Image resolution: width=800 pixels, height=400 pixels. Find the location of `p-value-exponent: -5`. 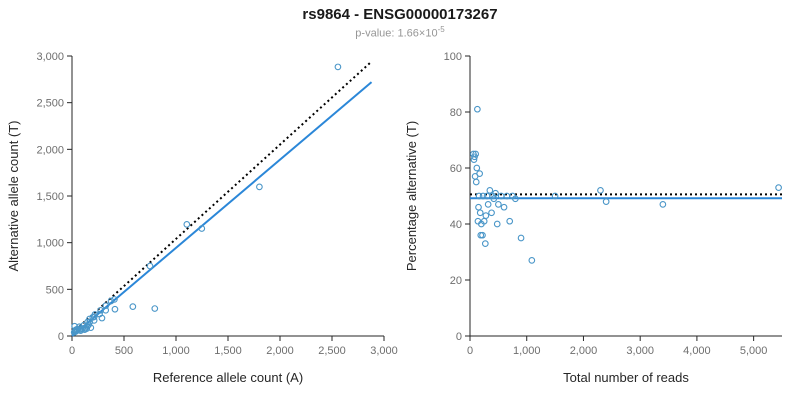

p-value-exponent: -5 is located at coordinates (441, 29).